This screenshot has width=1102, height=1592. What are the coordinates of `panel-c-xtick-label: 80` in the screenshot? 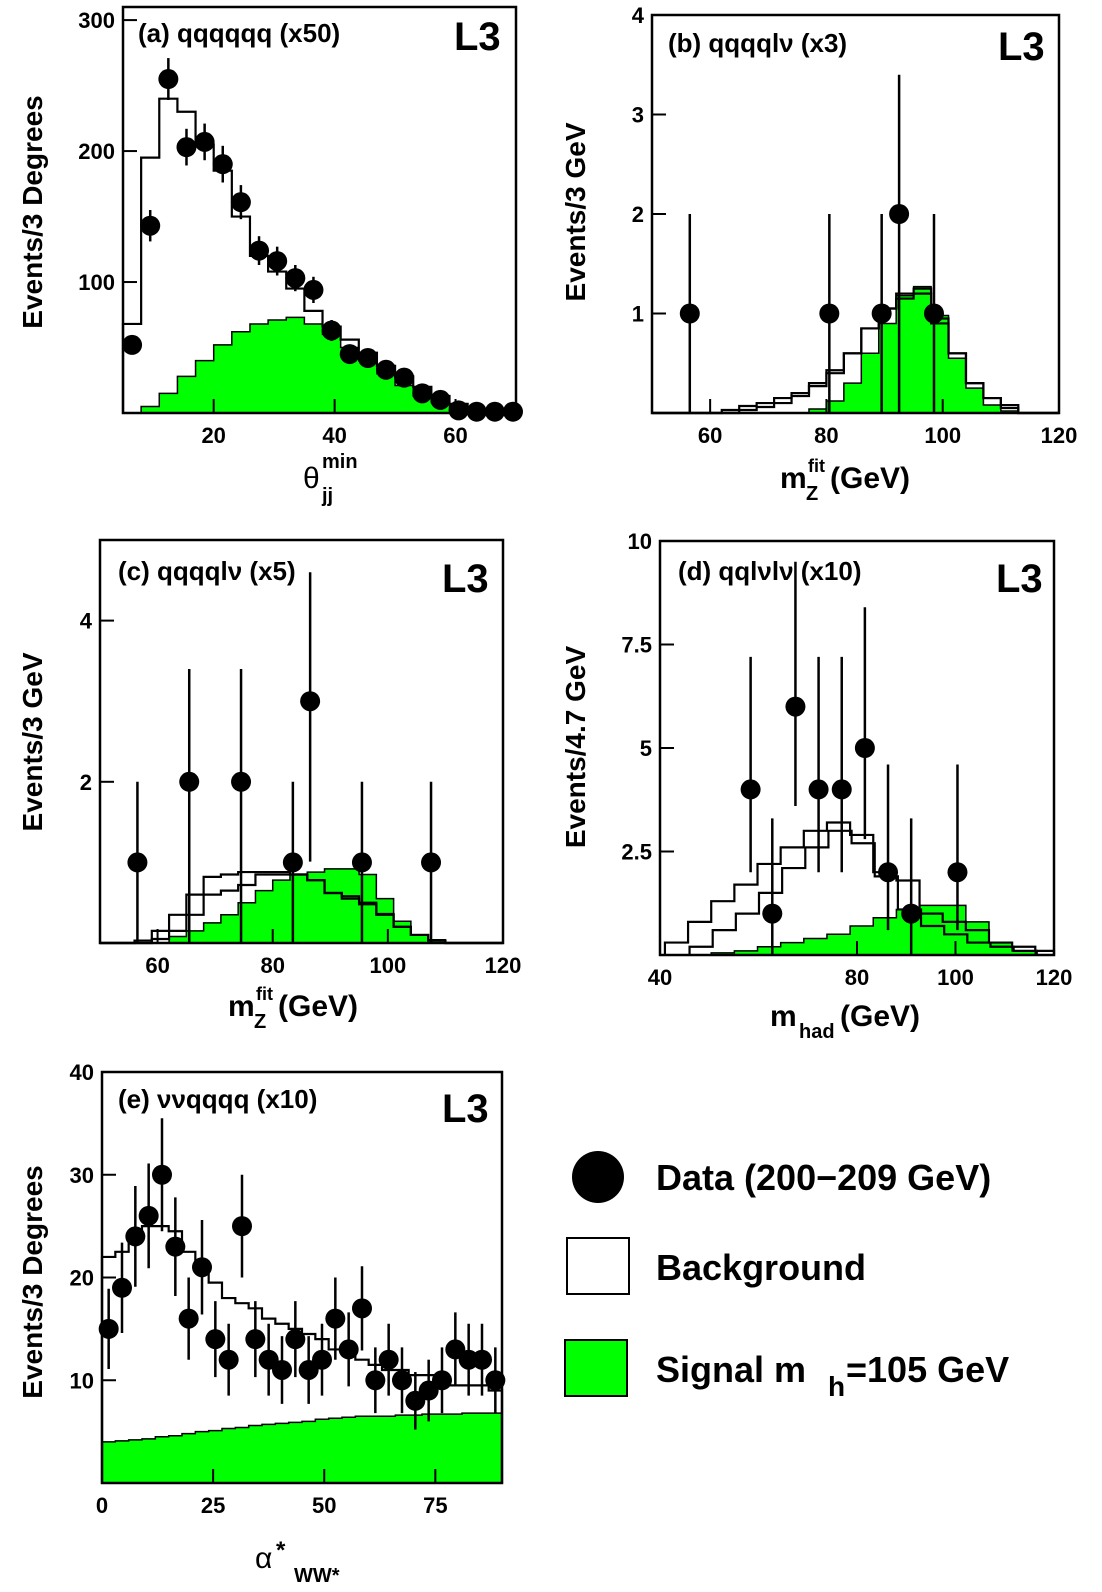 It's located at (272, 965).